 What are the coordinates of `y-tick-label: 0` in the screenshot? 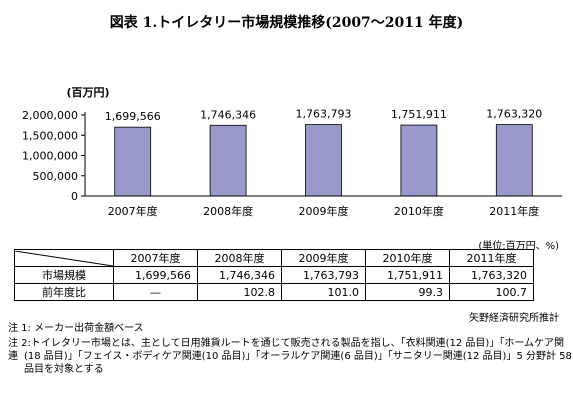 It's located at (74, 196).